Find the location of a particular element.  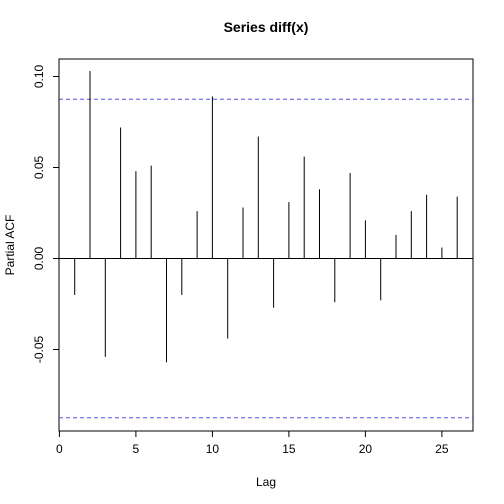

x-tick-label-0: 0 is located at coordinates (59, 449).